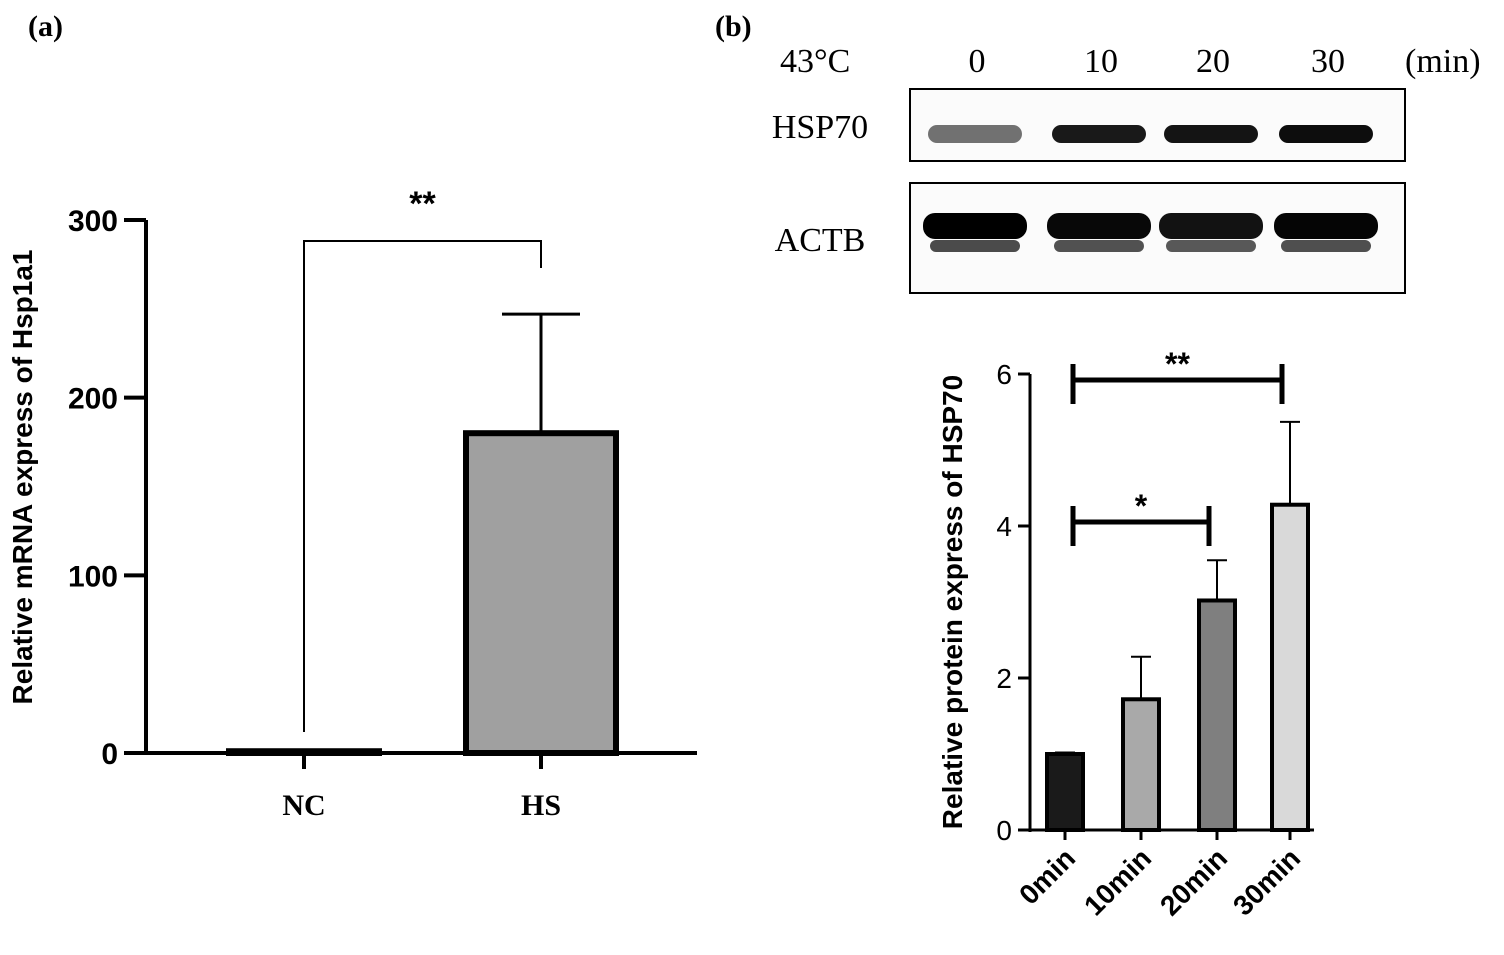 Image resolution: width=1504 pixels, height=955 pixels. What do you see at coordinates (1328, 61) in the screenshot?
I see `blot-lane-label-3: 30` at bounding box center [1328, 61].